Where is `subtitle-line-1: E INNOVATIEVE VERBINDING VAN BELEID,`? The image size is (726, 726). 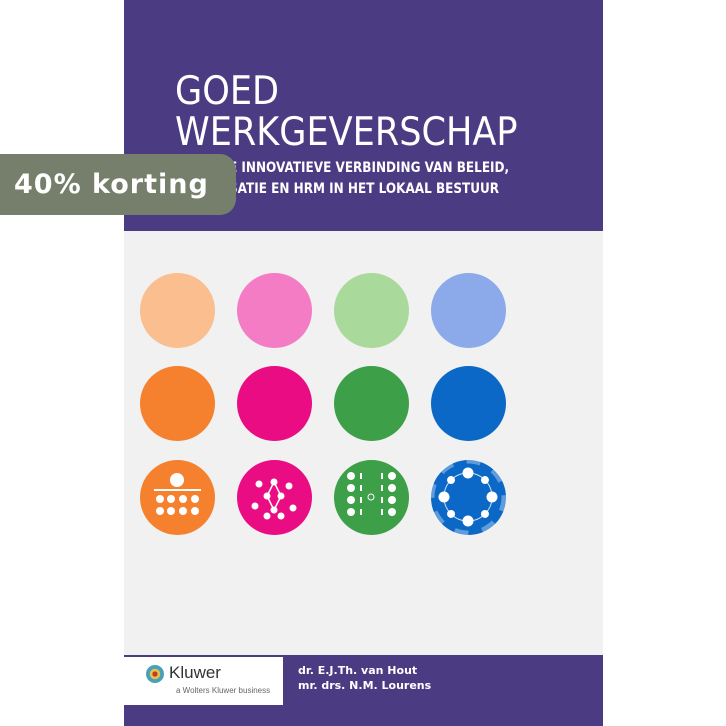 subtitle-line-1: E INNOVATIEVE VERBINDING VAN BELEID, is located at coordinates (369, 168).